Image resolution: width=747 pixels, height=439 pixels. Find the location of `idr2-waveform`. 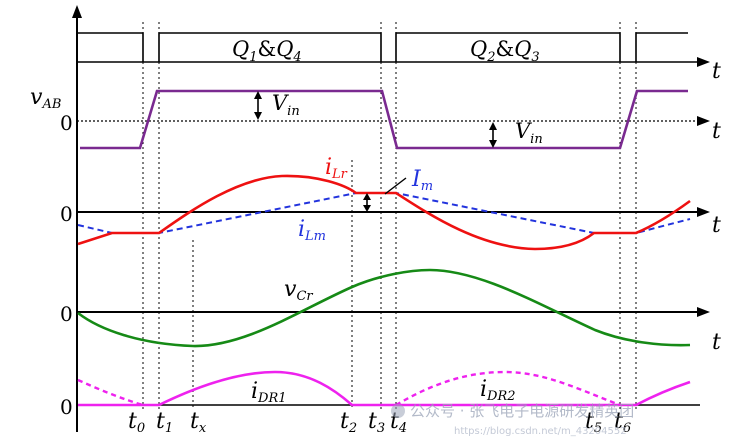

idr2-waveform is located at coordinates (349, 388).